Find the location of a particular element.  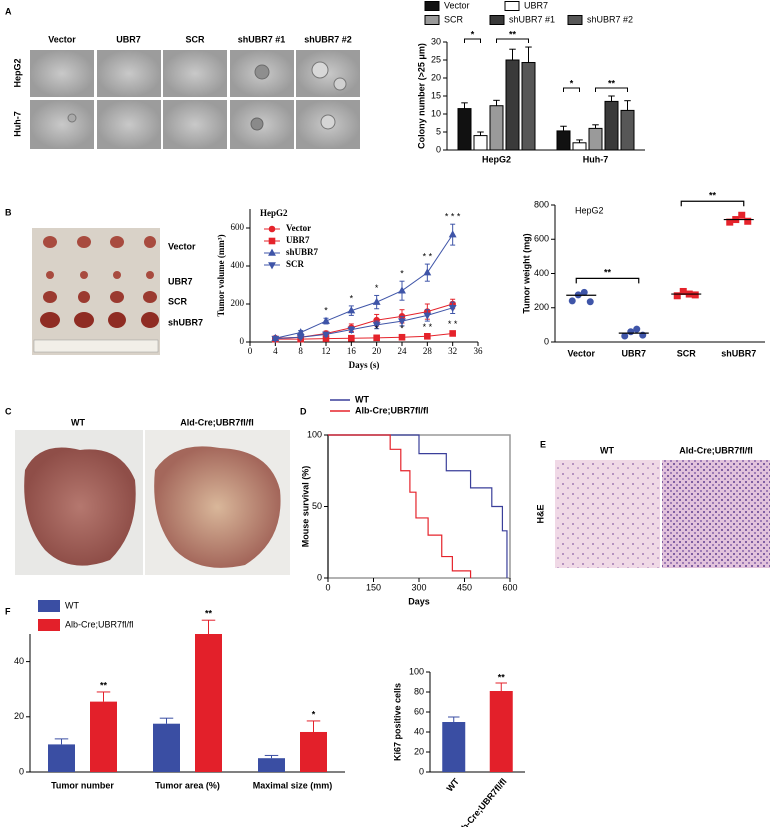

x-axis-label: Days is located at coordinates (419, 601).